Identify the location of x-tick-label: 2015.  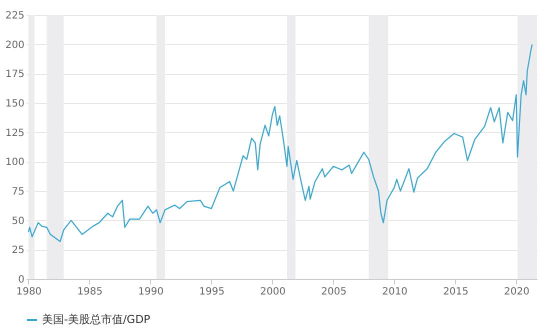
(456, 292).